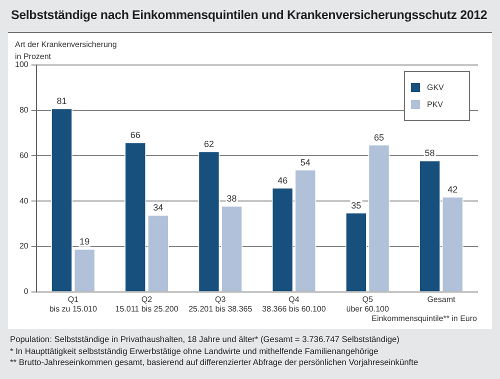 The image size is (500, 379). Describe the element at coordinates (453, 189) in the screenshot. I see `data-label: 42` at that location.